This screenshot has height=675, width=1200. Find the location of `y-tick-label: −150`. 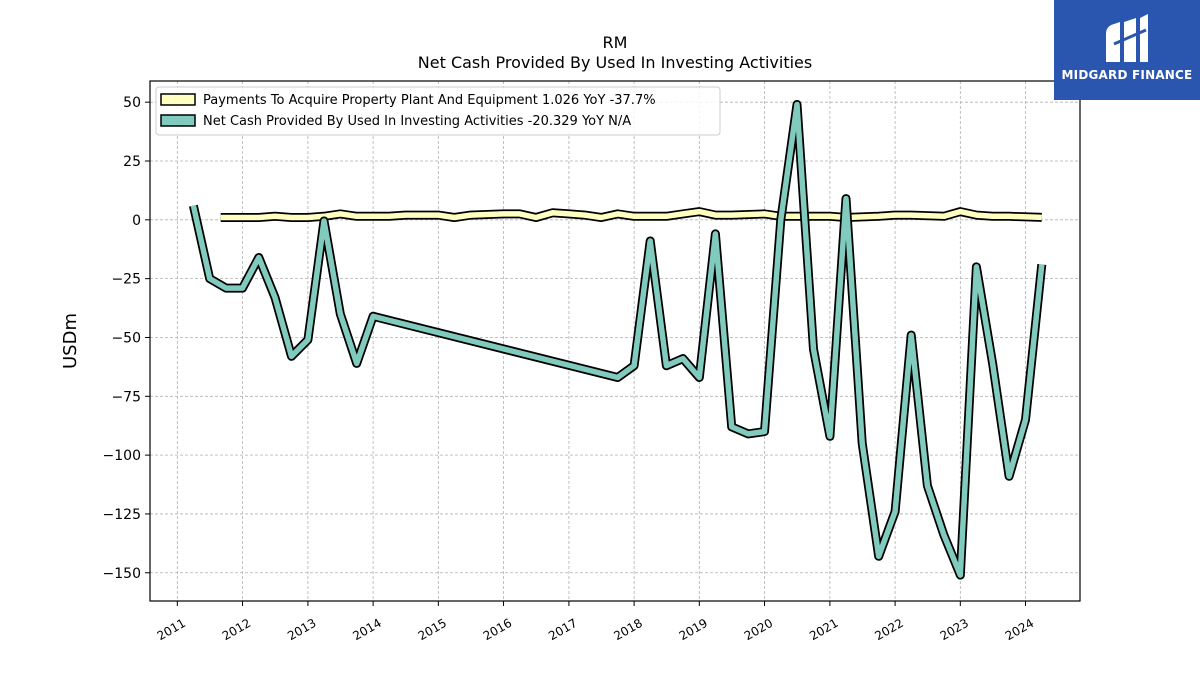

y-tick-label: −150 is located at coordinates (122, 574).